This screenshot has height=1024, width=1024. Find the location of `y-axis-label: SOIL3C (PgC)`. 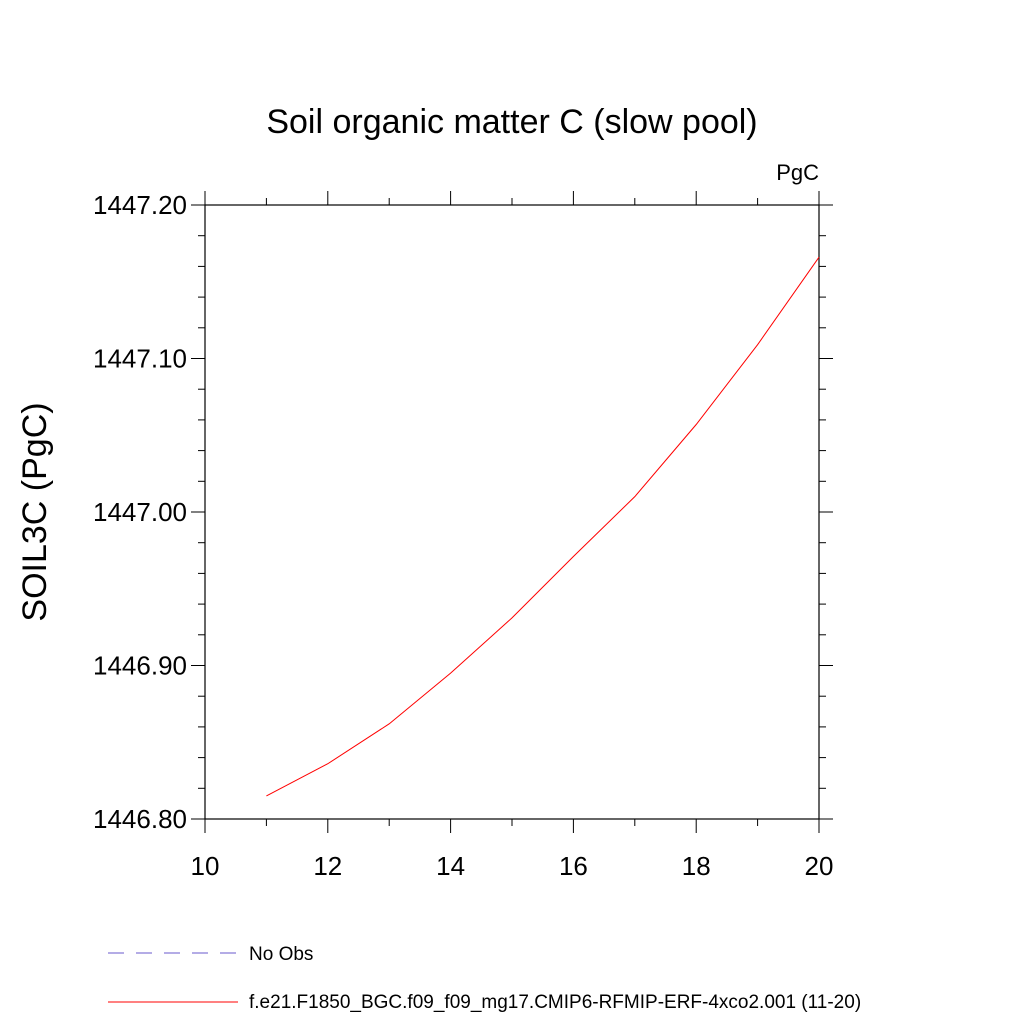

y-axis-label: SOIL3C (PgC) is located at coordinates (35, 511).